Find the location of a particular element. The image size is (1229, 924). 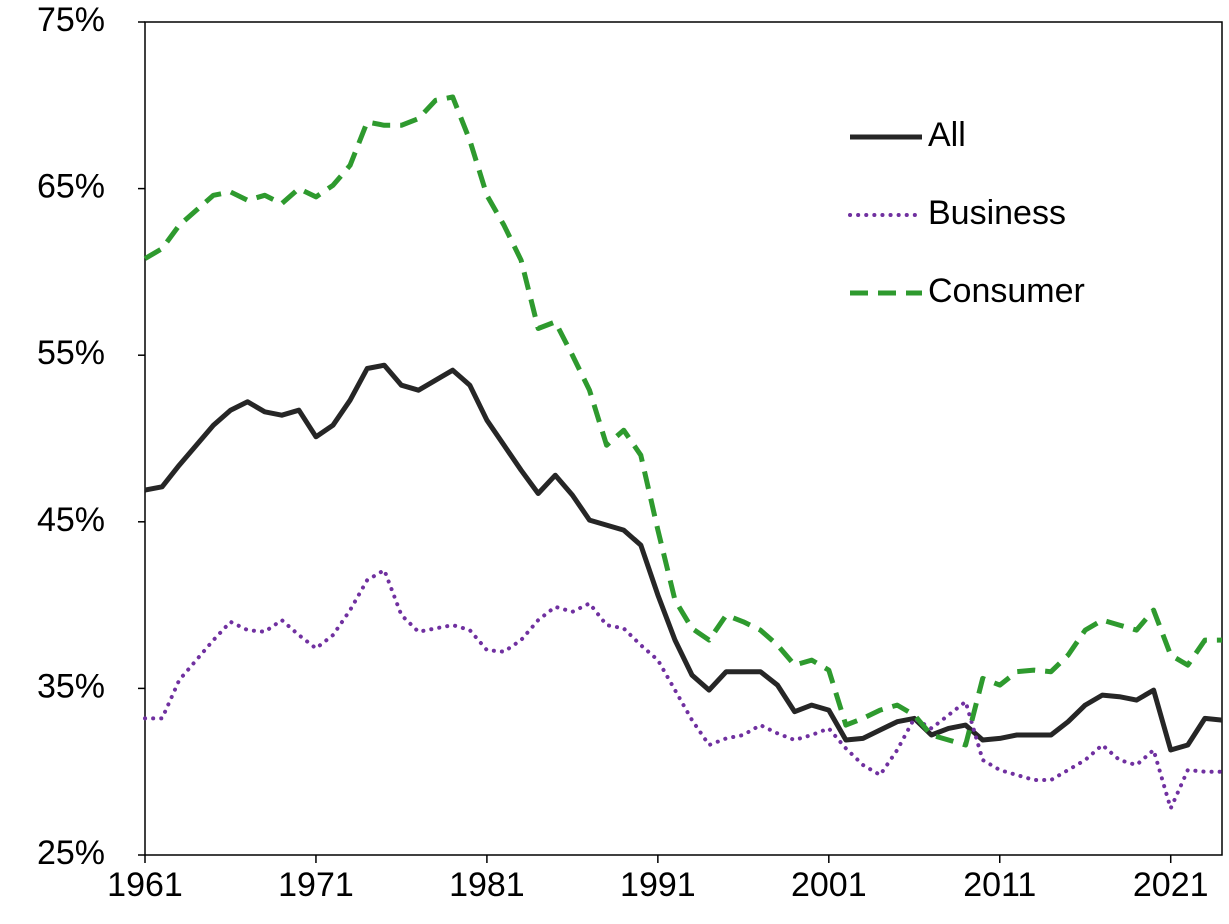

legend-label: Business is located at coordinates (997, 213).